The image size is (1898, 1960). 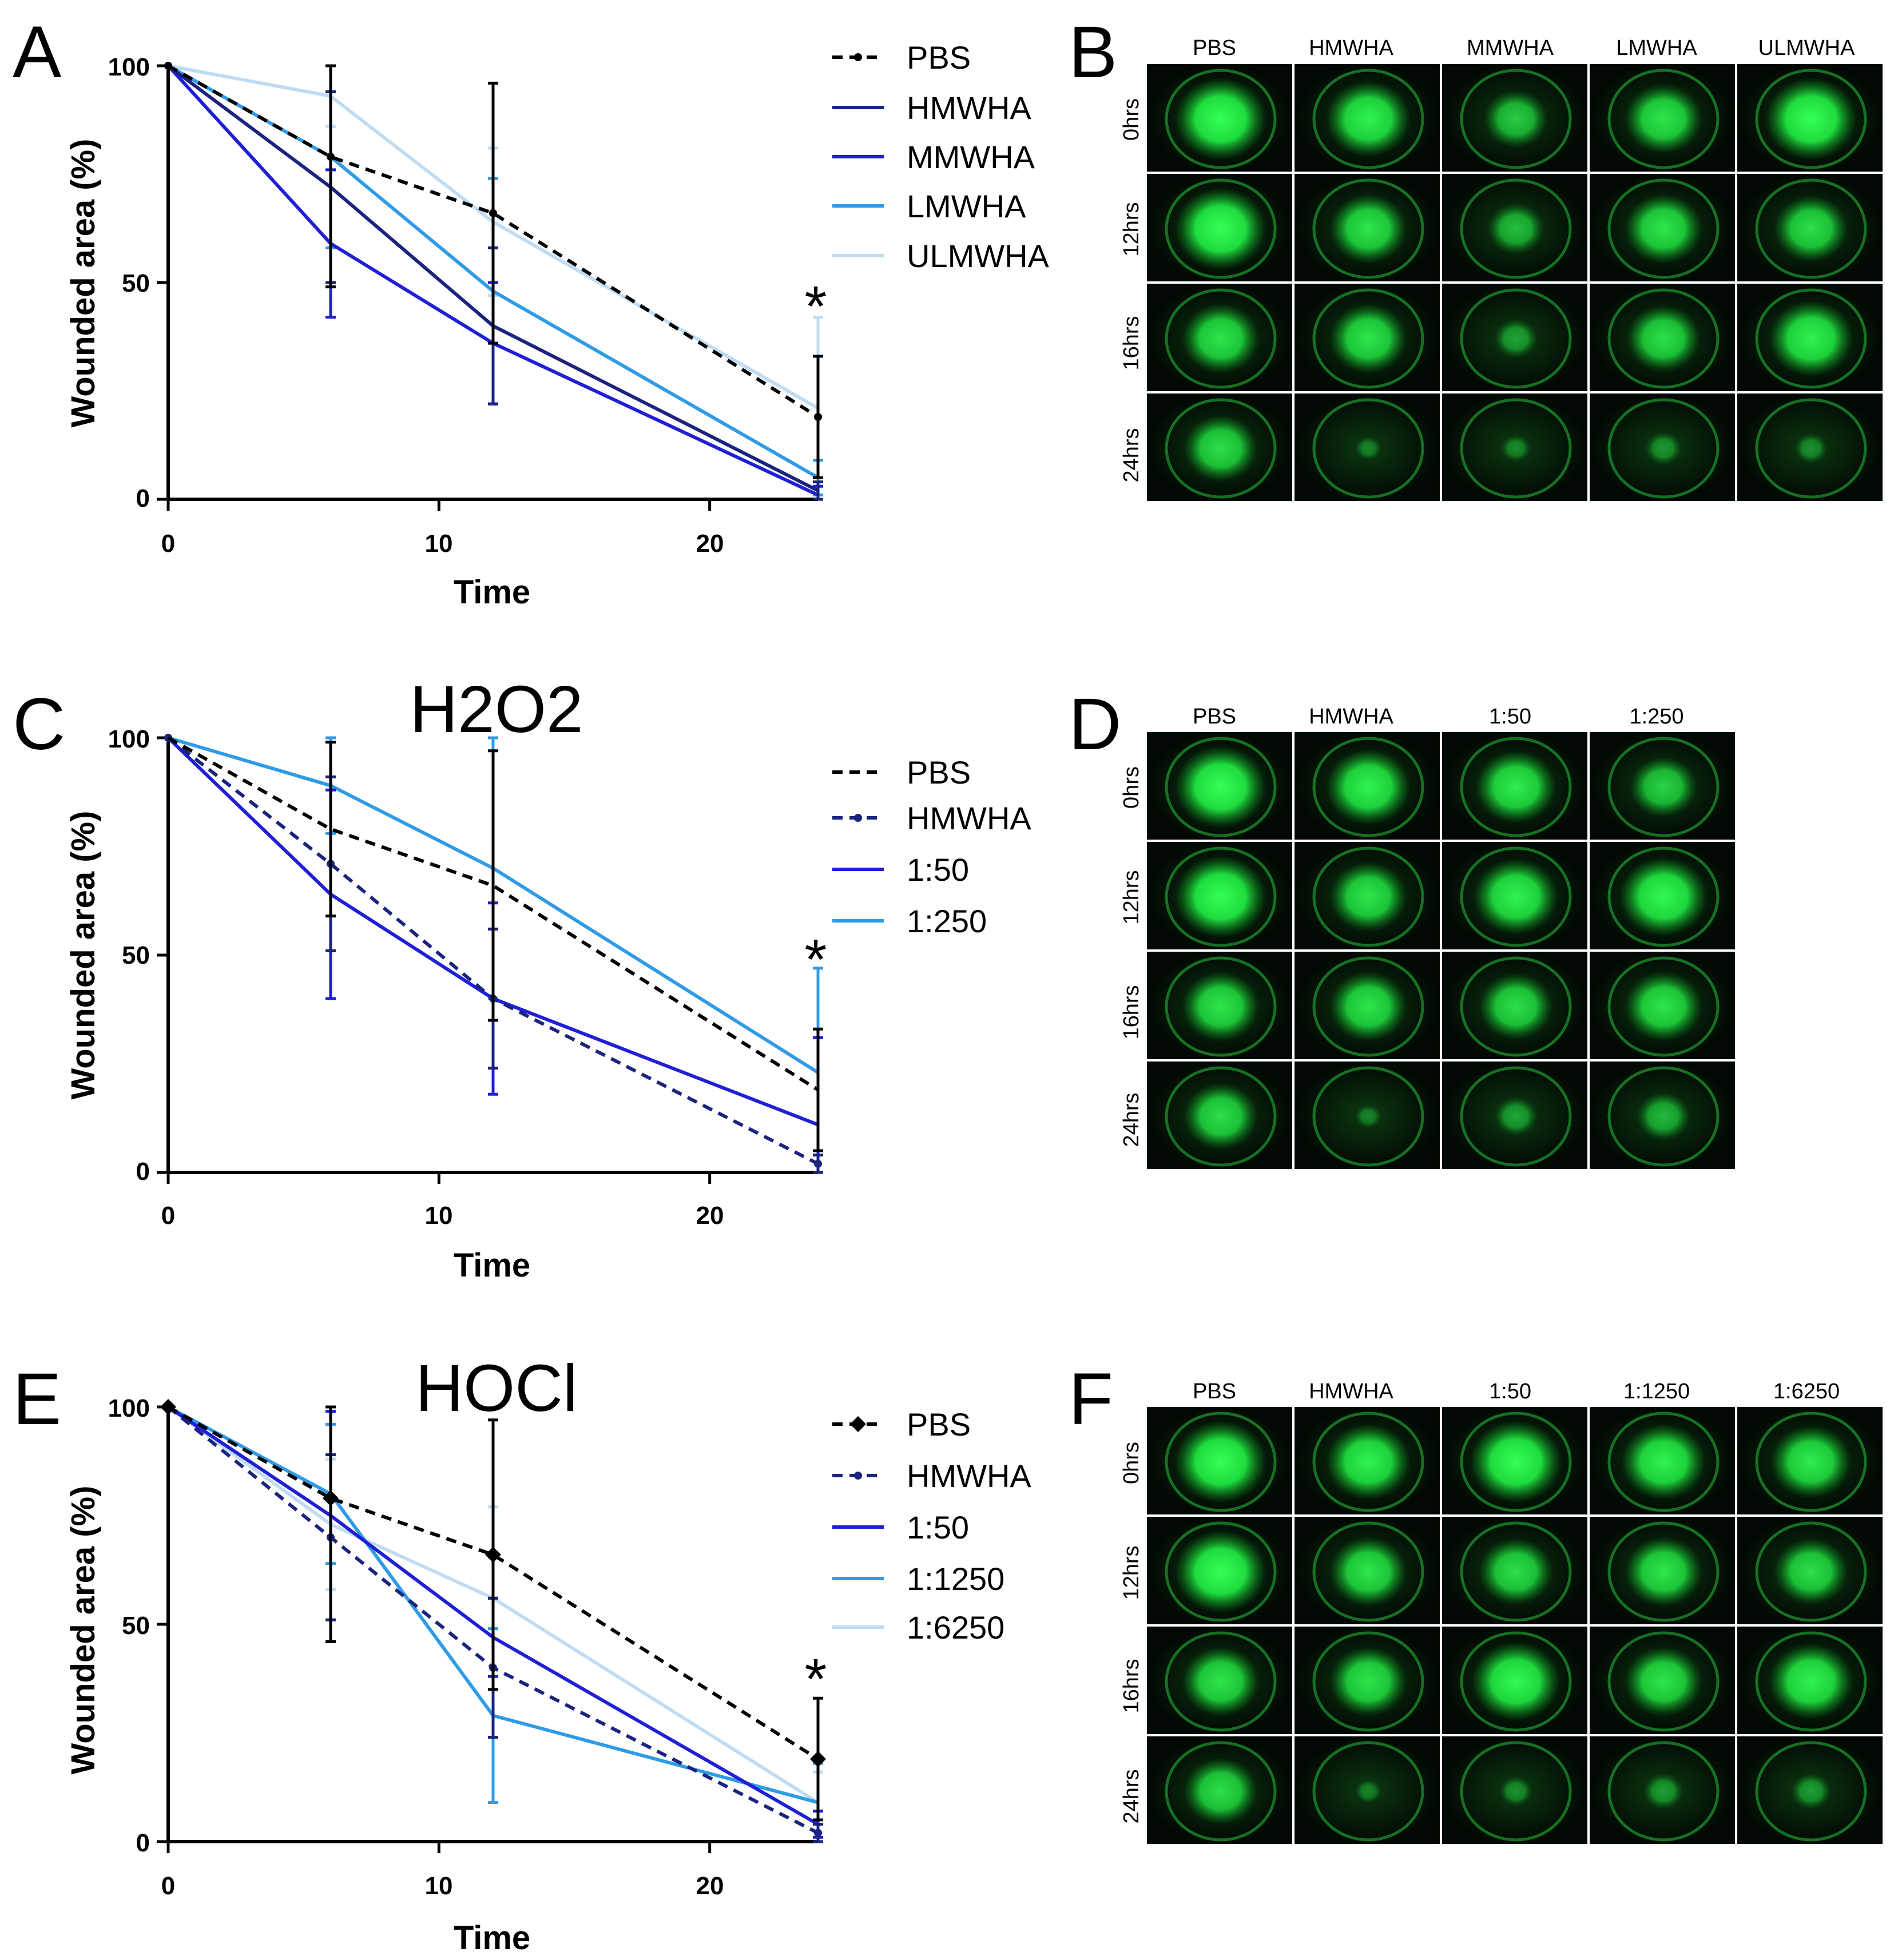 What do you see at coordinates (1510, 48) in the screenshot?
I see `col-label: MMWHA` at bounding box center [1510, 48].